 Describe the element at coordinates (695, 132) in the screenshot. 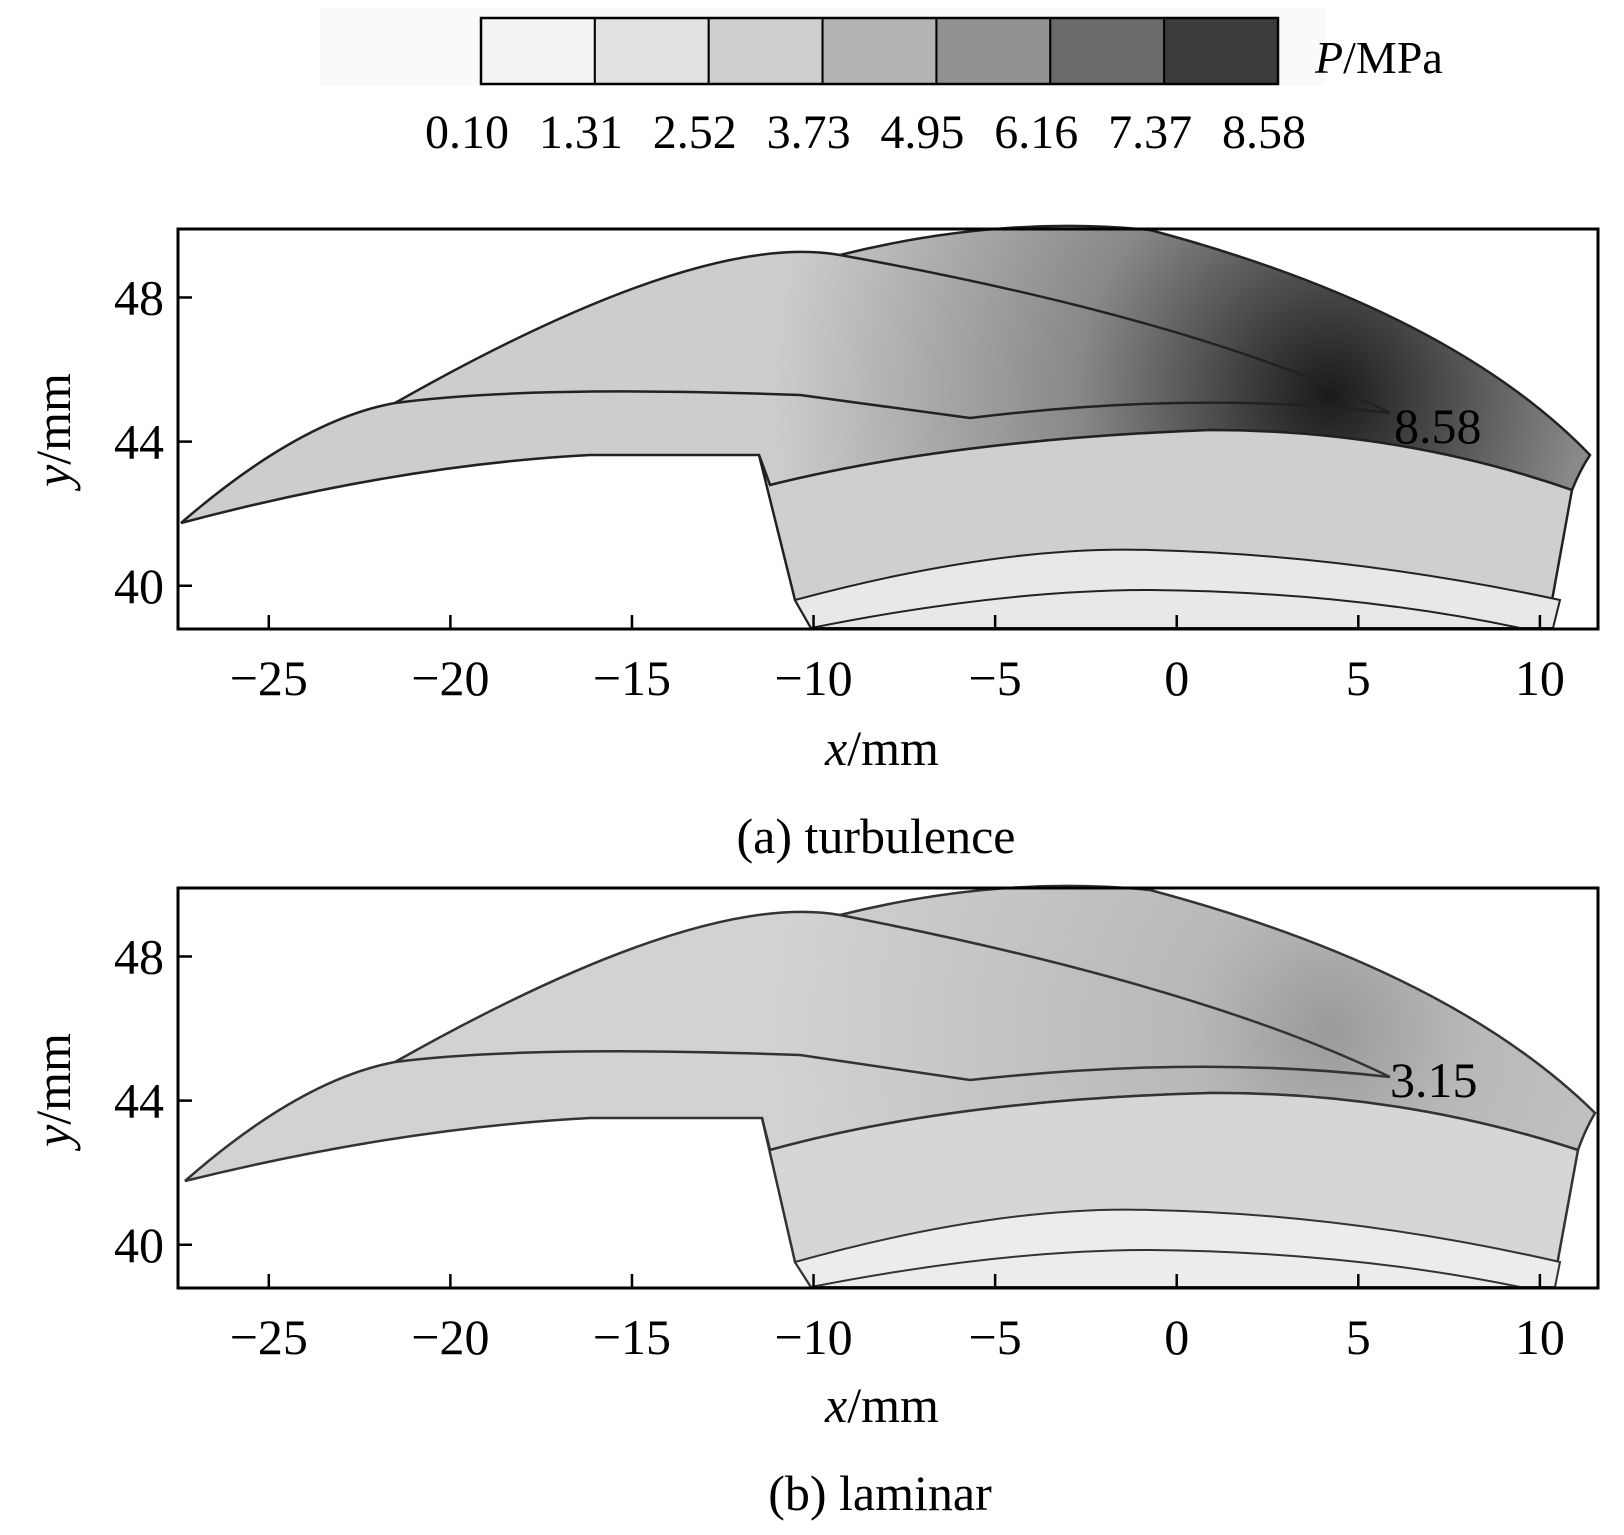

I see `colorbar-tick-label: 2.52` at that location.